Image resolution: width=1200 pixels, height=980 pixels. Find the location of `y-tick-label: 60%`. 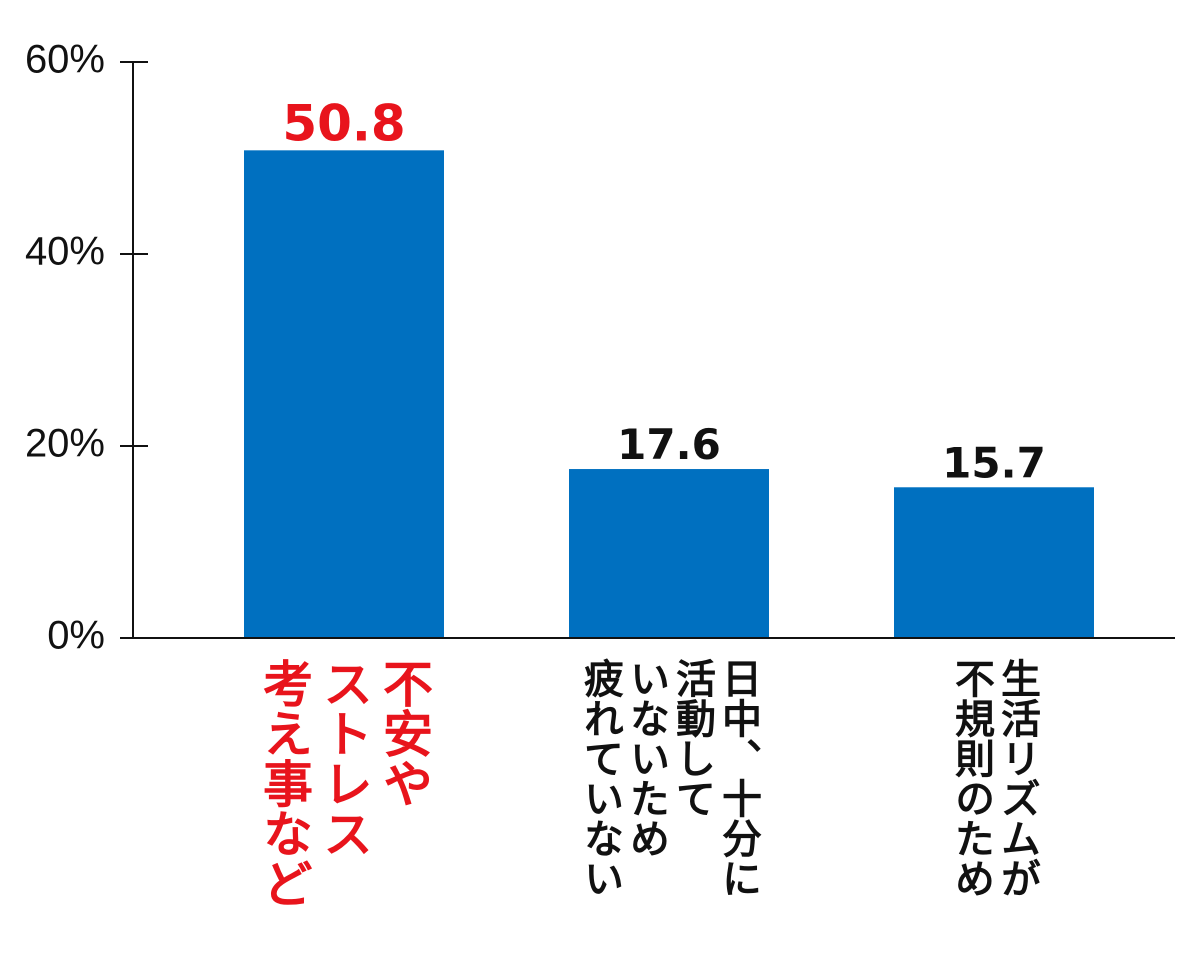

y-tick-label: 60% is located at coordinates (65, 60).